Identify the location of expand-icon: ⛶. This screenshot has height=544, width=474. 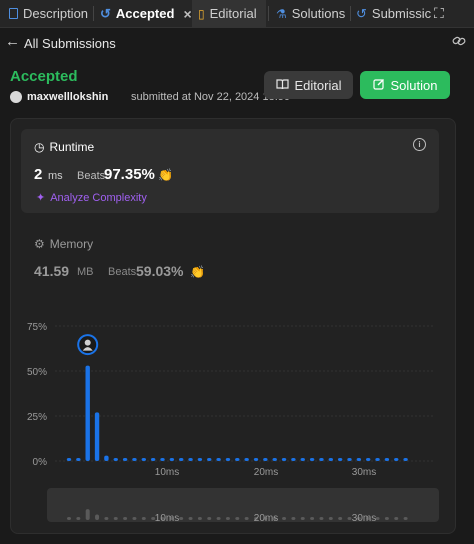
(439, 13).